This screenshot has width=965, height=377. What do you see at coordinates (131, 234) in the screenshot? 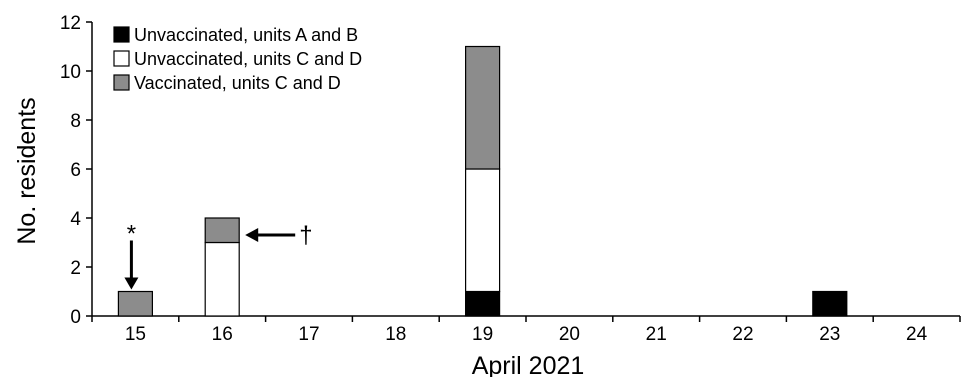
I see `annotation-label: *` at bounding box center [131, 234].